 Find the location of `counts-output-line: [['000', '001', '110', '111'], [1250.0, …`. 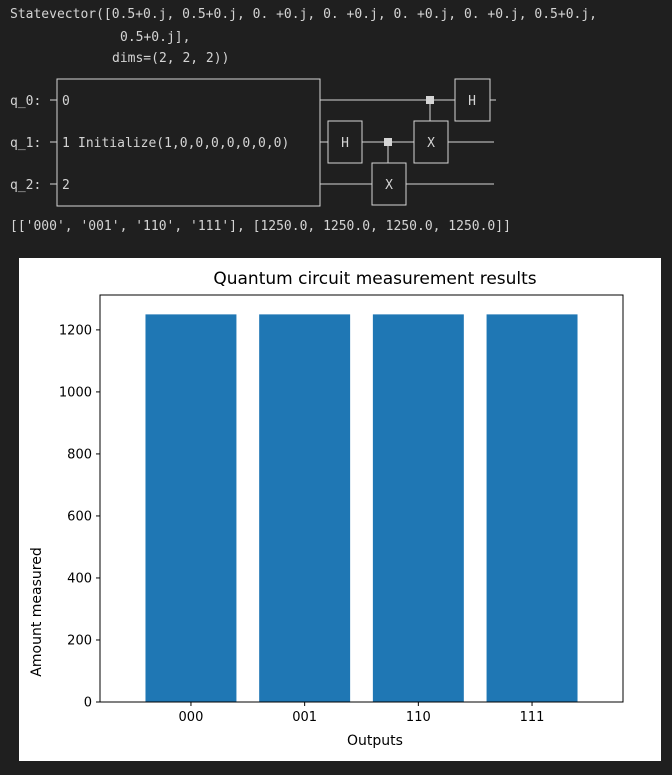

counts-output-line: [['000', '001', '110', '111'], [1250.0, … is located at coordinates (260, 226).